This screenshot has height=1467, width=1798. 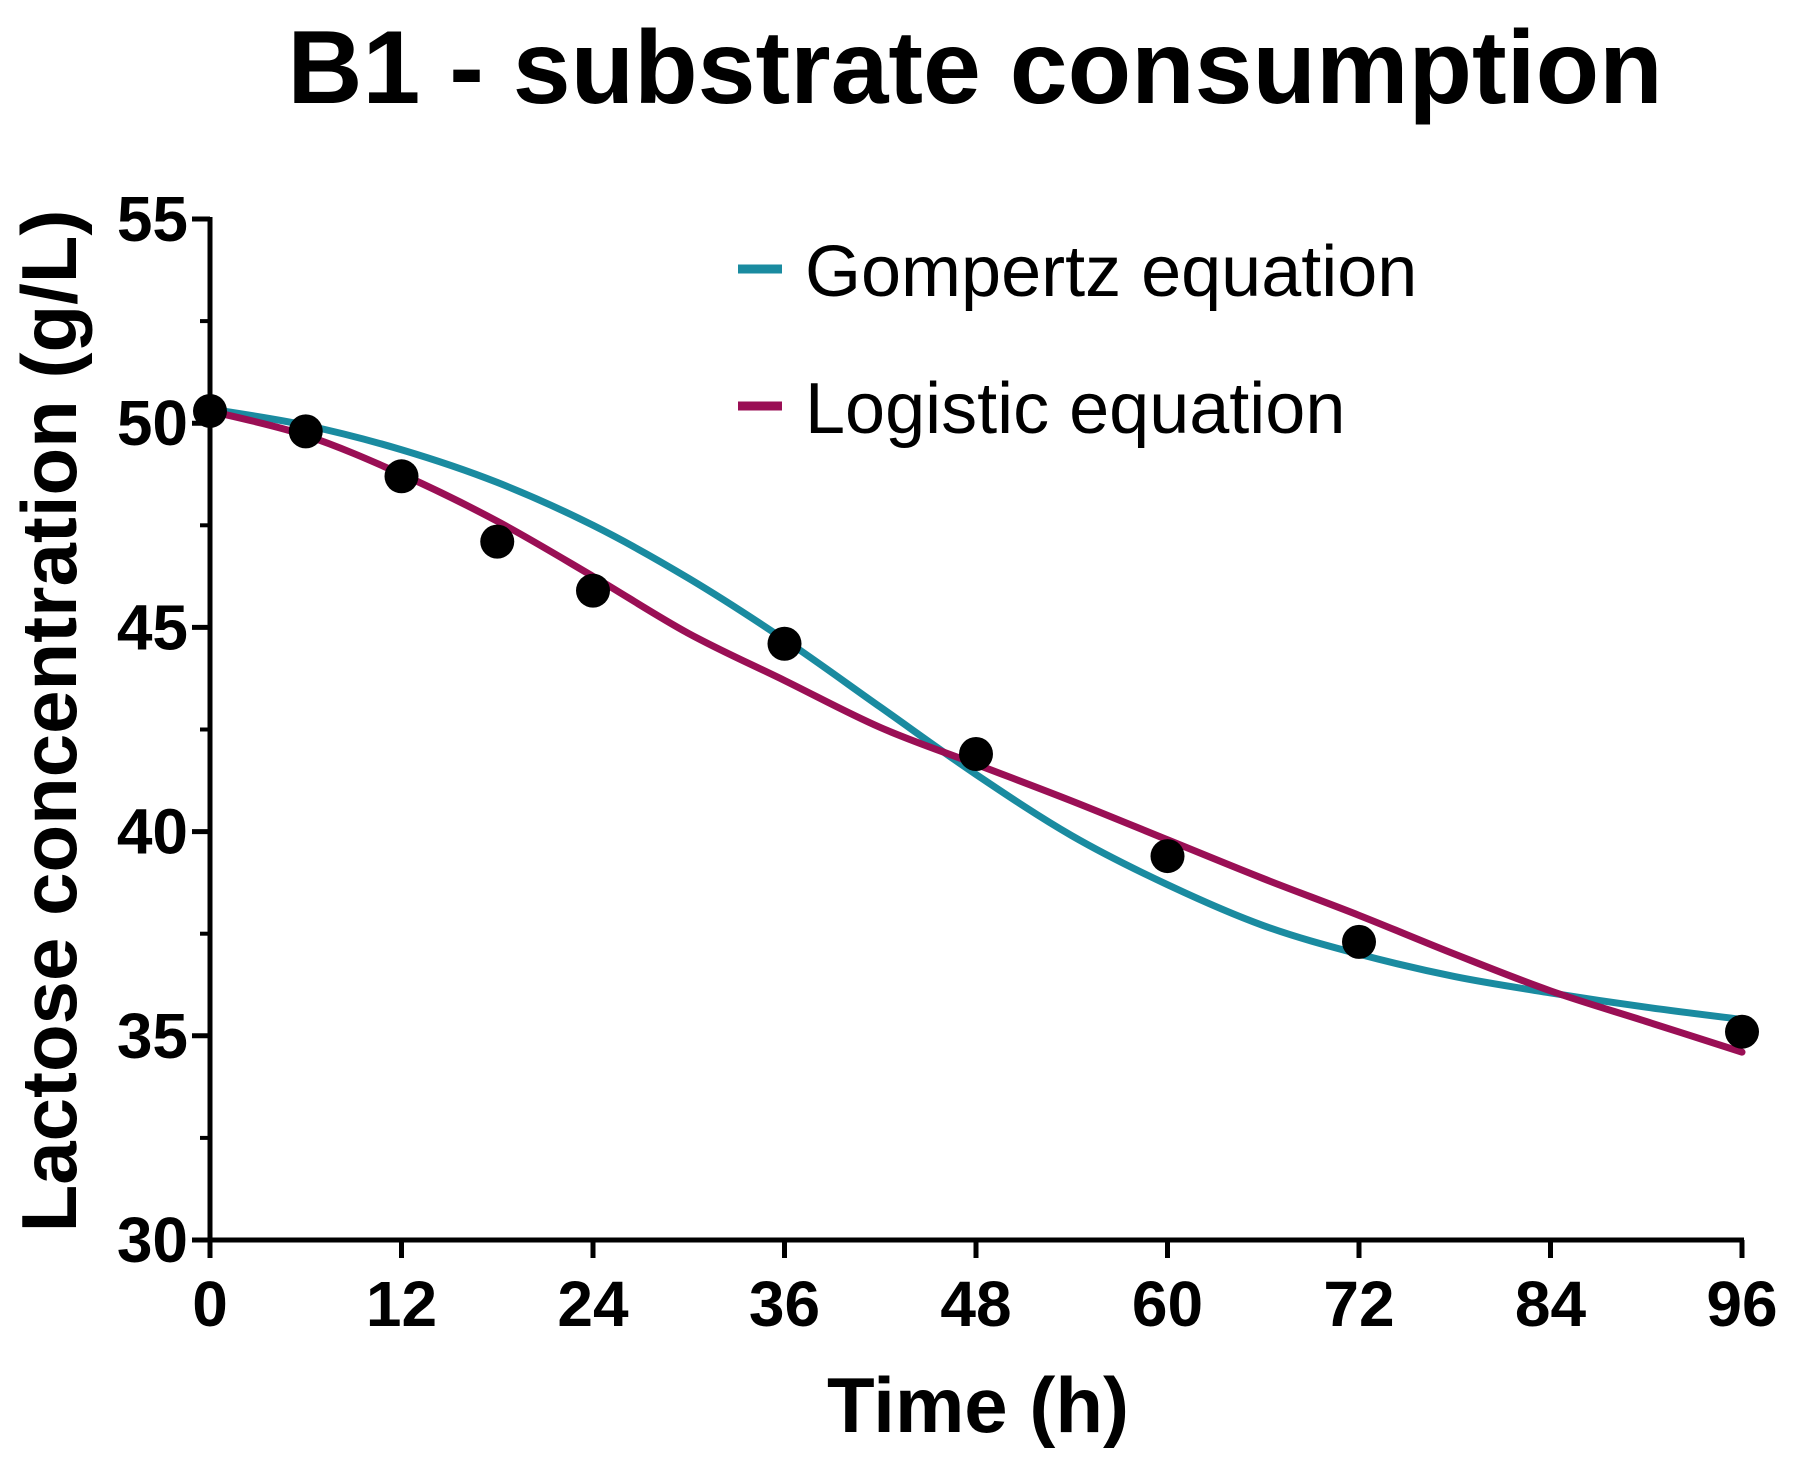 What do you see at coordinates (1741, 1304) in the screenshot?
I see `x-tick-label: 96` at bounding box center [1741, 1304].